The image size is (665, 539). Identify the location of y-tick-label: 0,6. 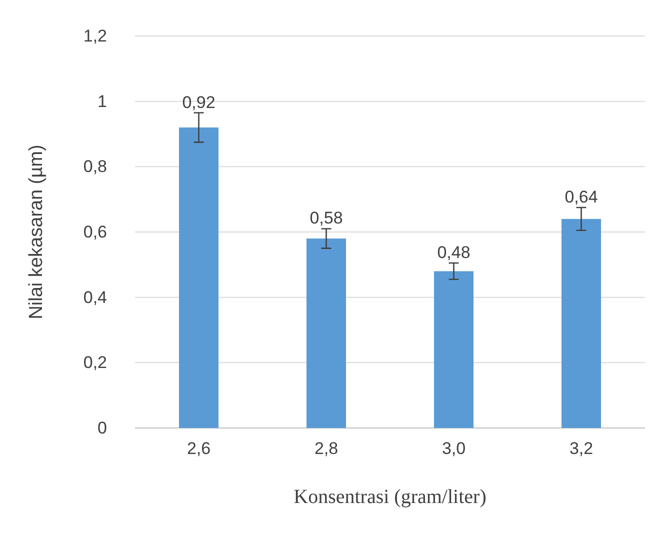
(95, 232).